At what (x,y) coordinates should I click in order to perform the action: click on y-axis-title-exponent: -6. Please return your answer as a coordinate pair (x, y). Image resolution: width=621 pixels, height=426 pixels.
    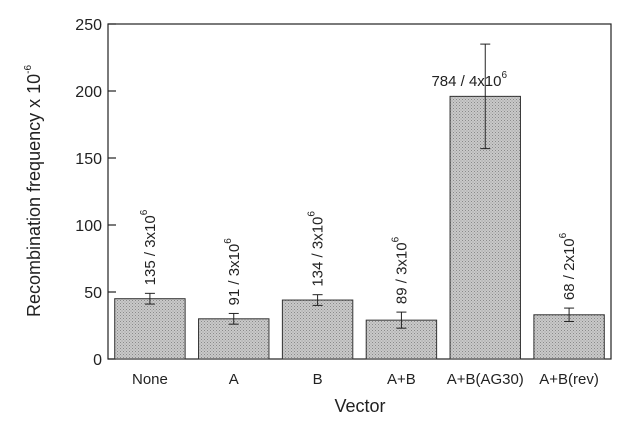
    Looking at the image, I should click on (28, 69).